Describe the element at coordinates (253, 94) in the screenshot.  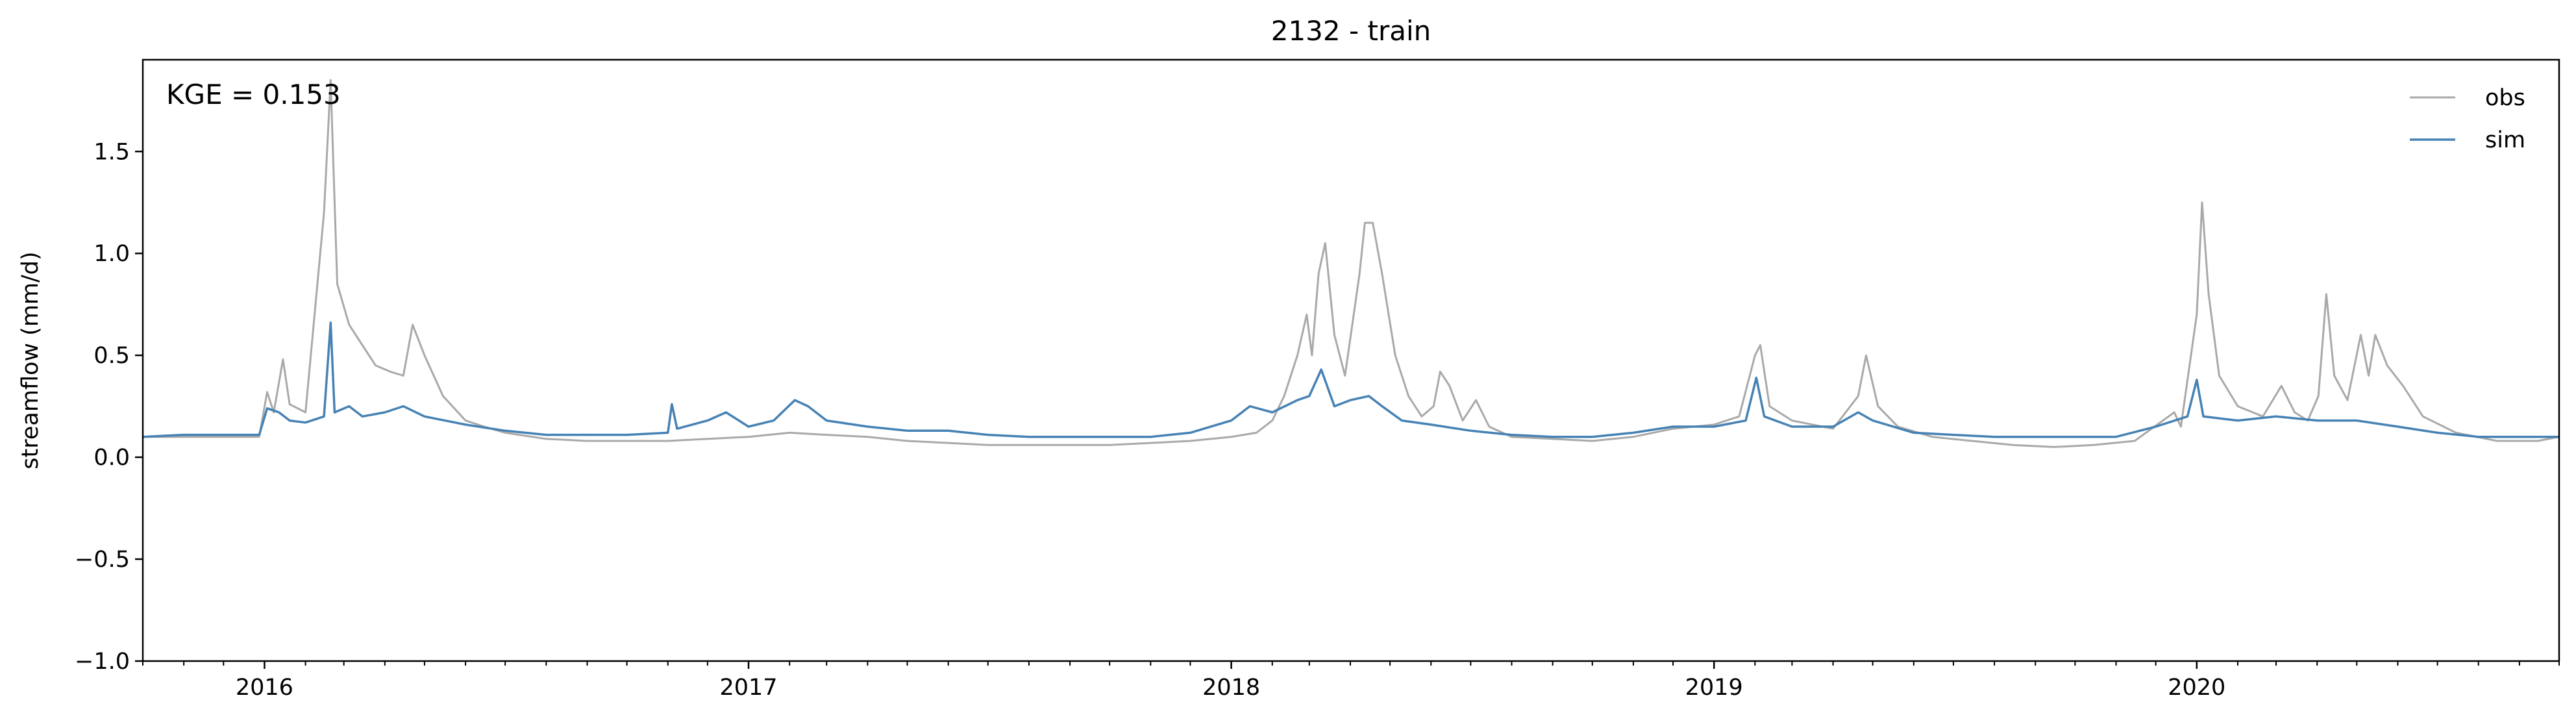
I see `kge-annotation: KGE = 0.153` at that location.